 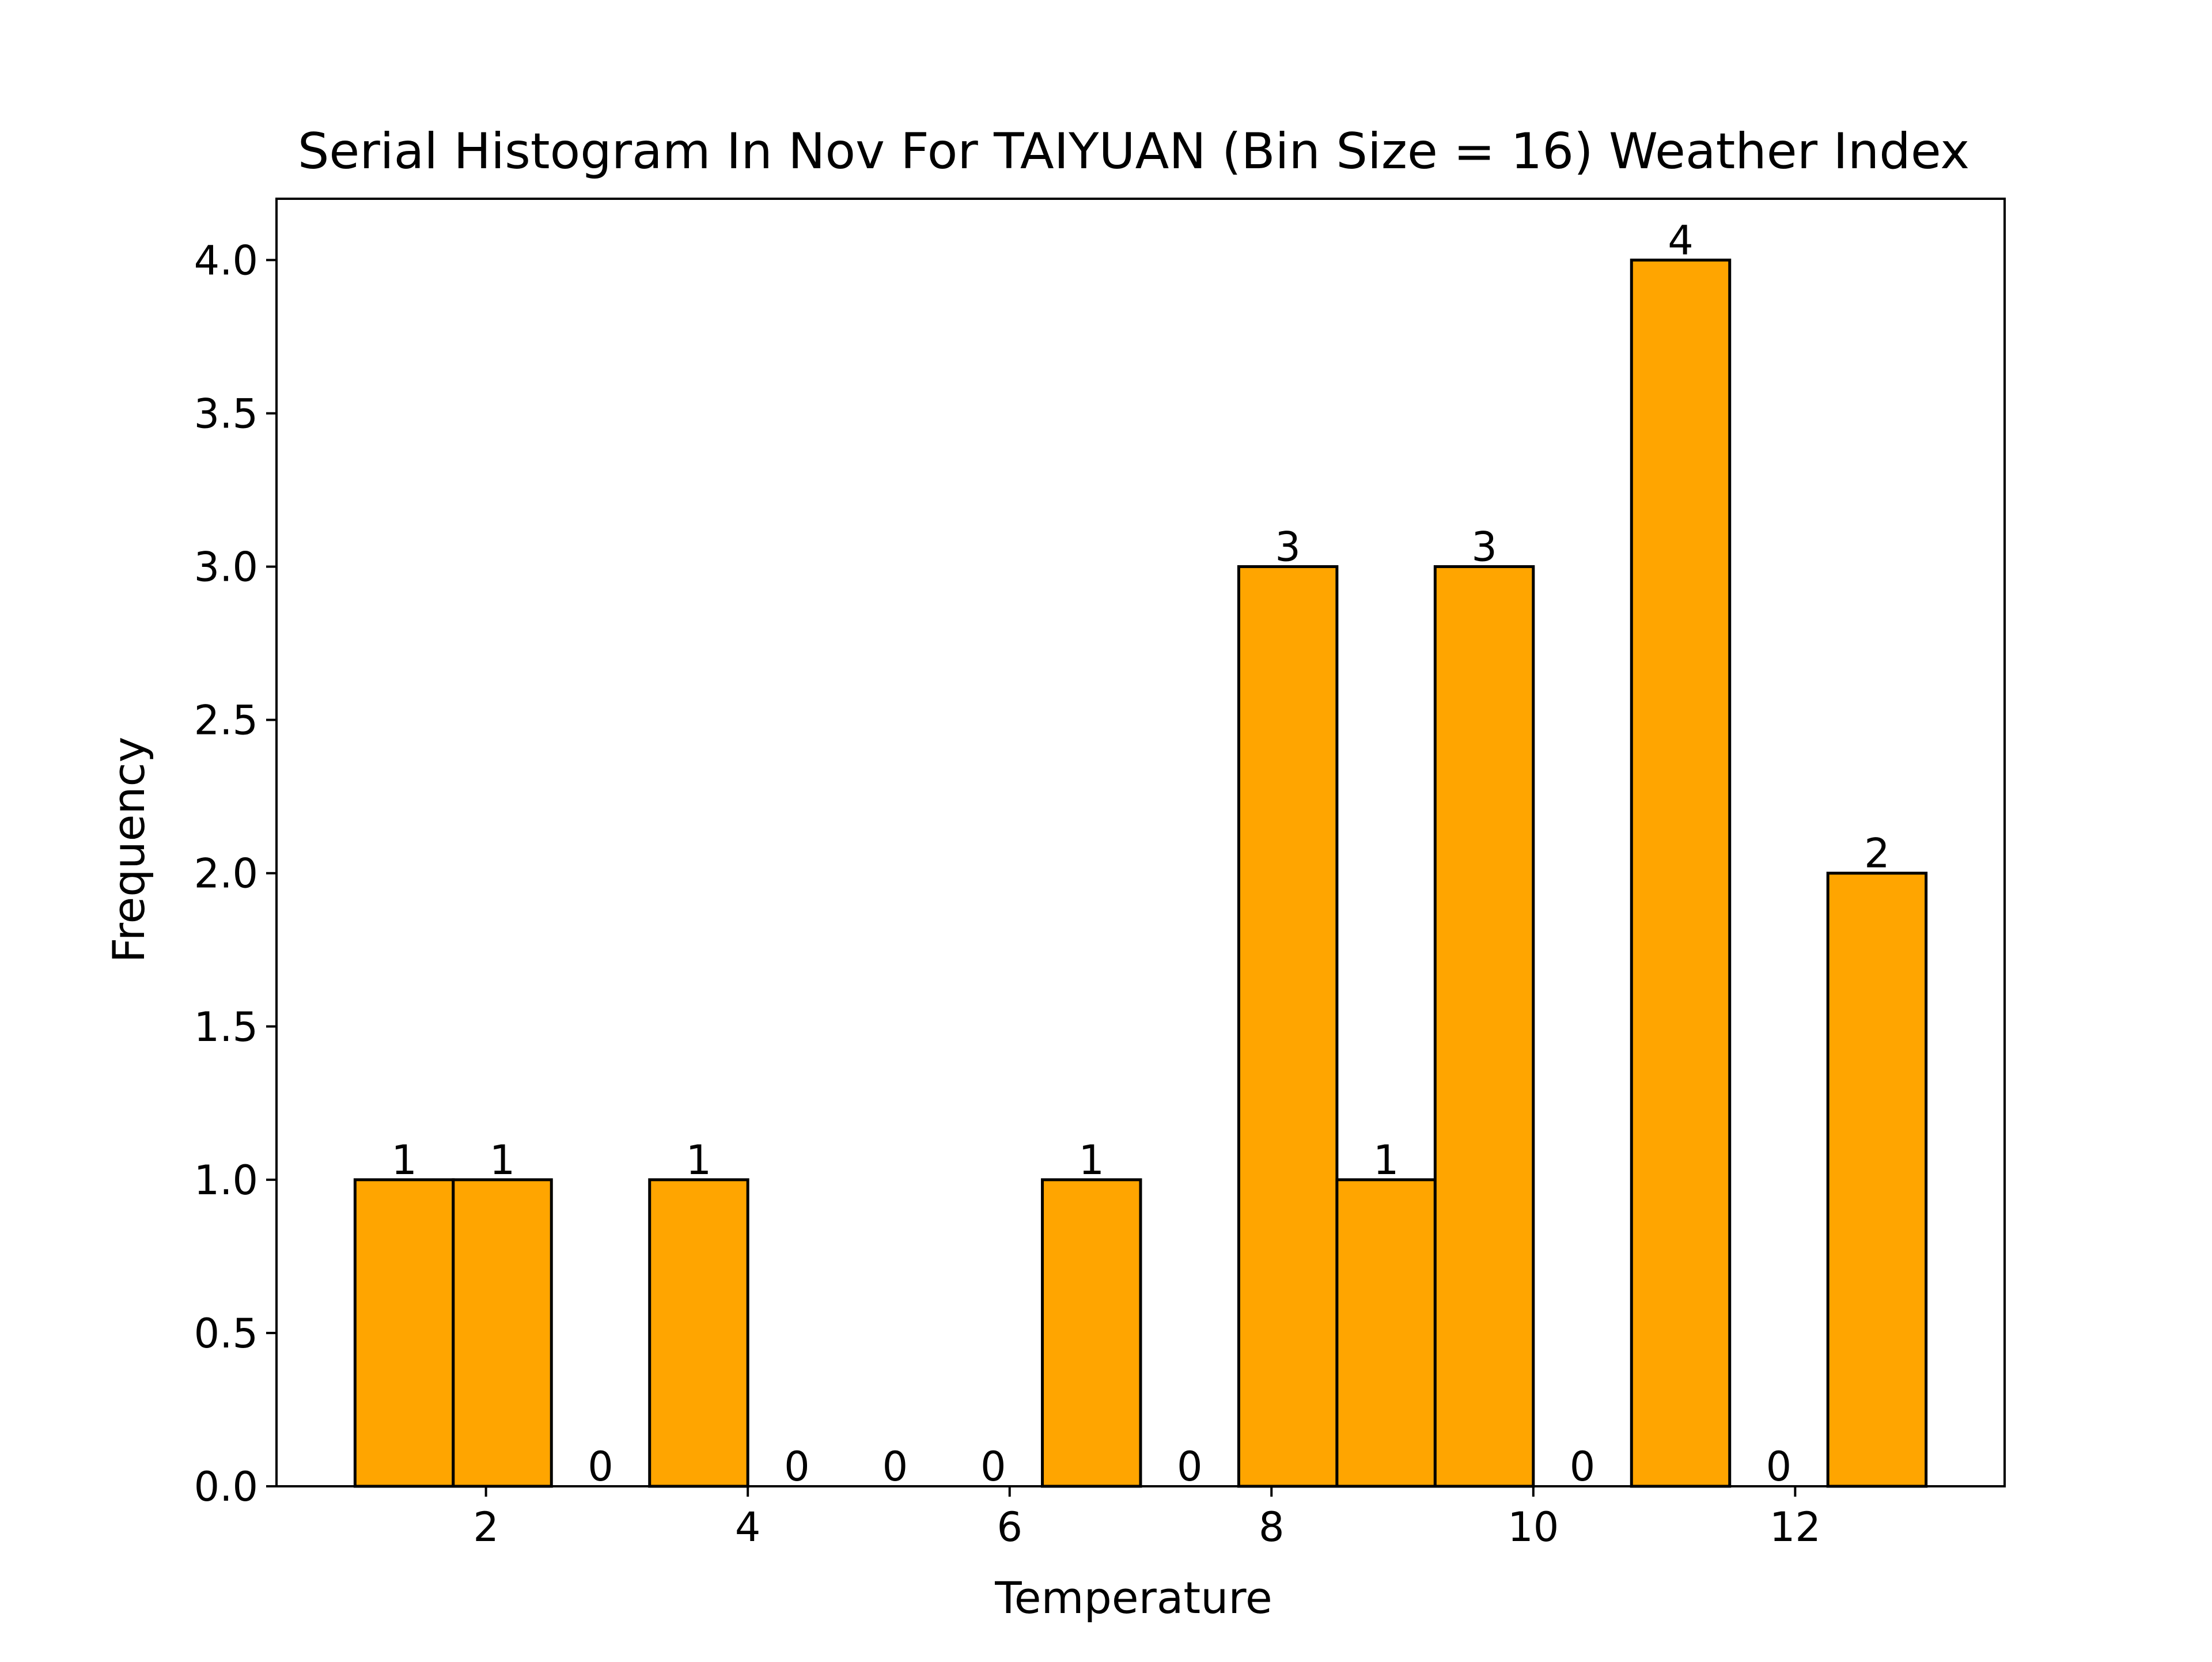 What do you see at coordinates (226, 415) in the screenshot?
I see `y-tick-label: 3.5` at bounding box center [226, 415].